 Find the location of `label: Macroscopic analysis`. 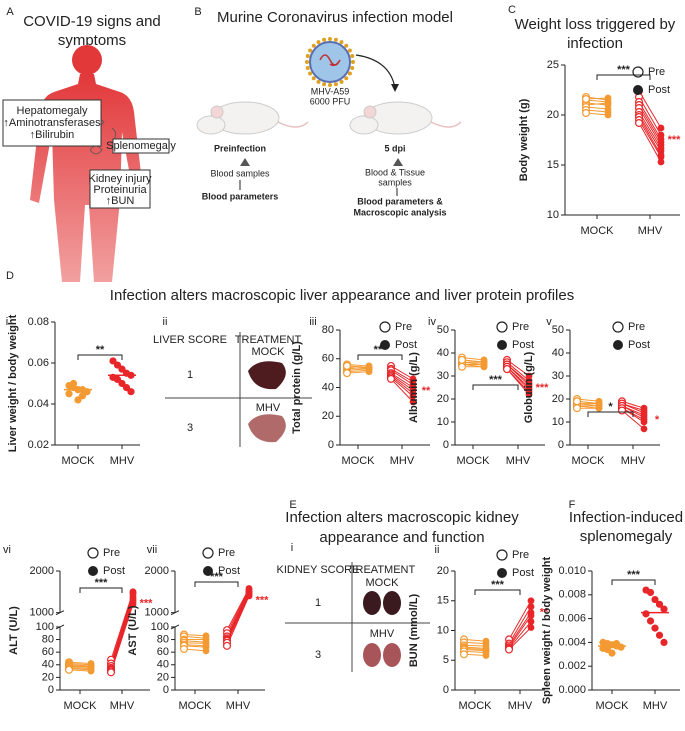

label: Macroscopic analysis is located at coordinates (399, 212).